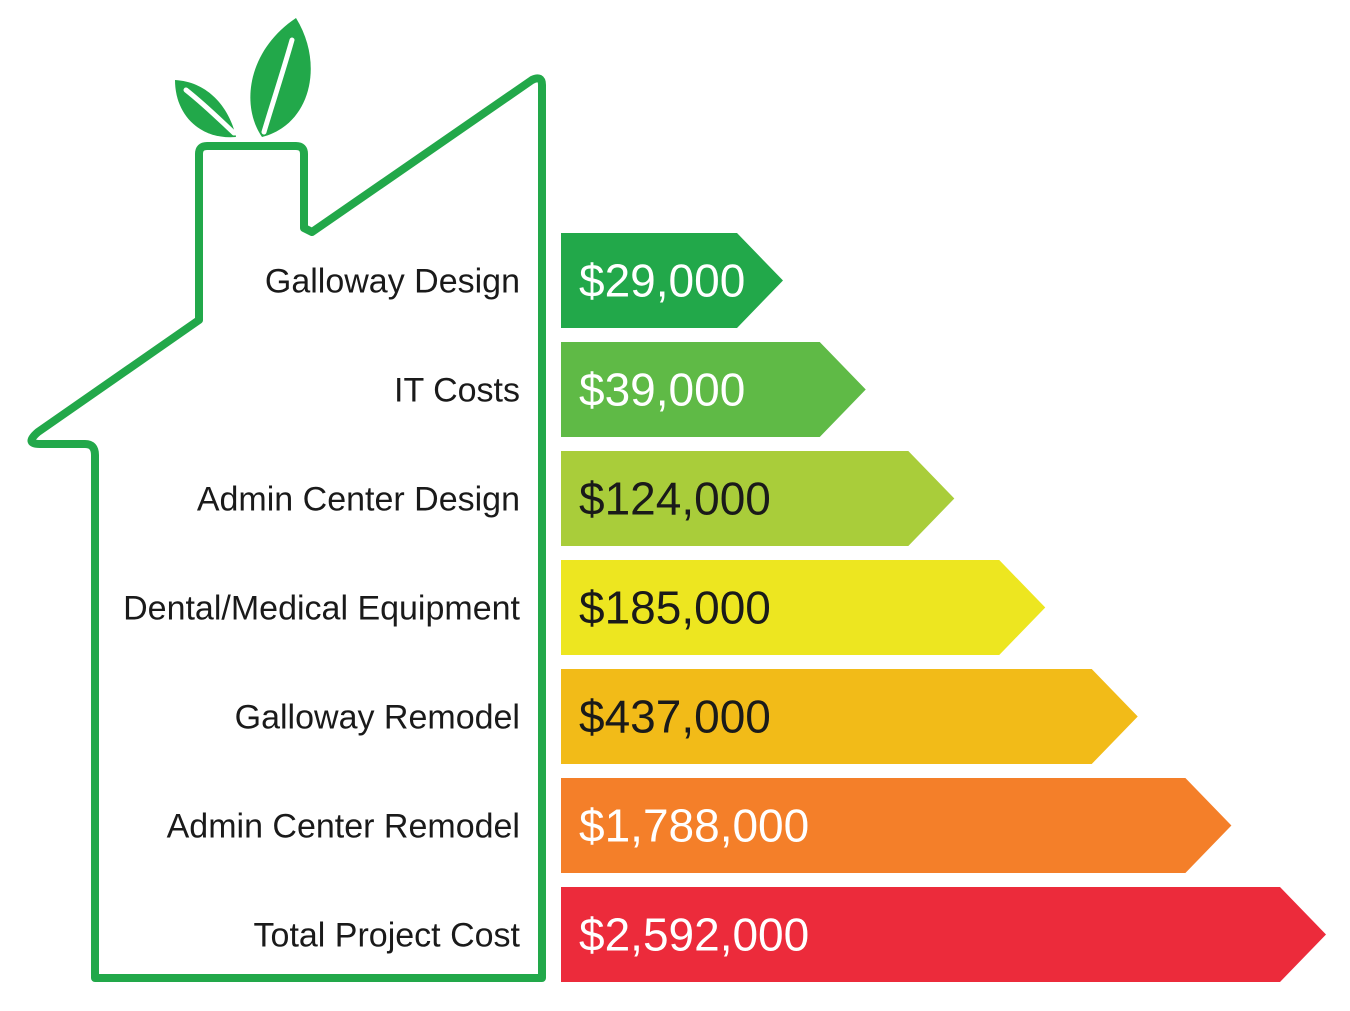  What do you see at coordinates (457, 391) in the screenshot?
I see `category-label: IT Costs` at bounding box center [457, 391].